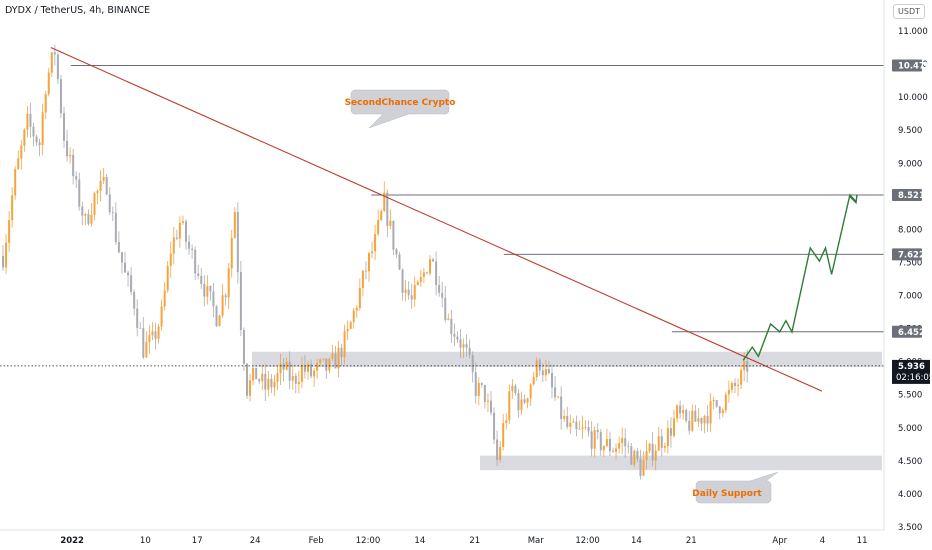 This screenshot has width=932, height=550. What do you see at coordinates (910, 495) in the screenshot?
I see `y-tick-label: 4.000` at bounding box center [910, 495].